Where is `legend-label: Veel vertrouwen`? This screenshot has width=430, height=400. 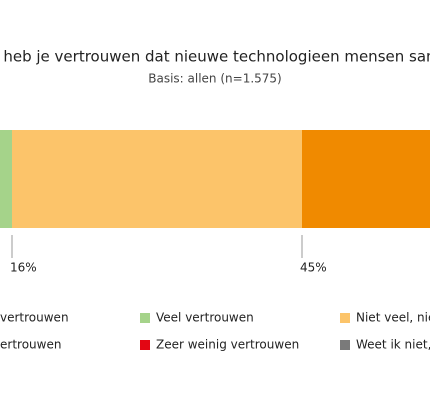
legend-label: Veel vertrouwen is located at coordinates (205, 318).